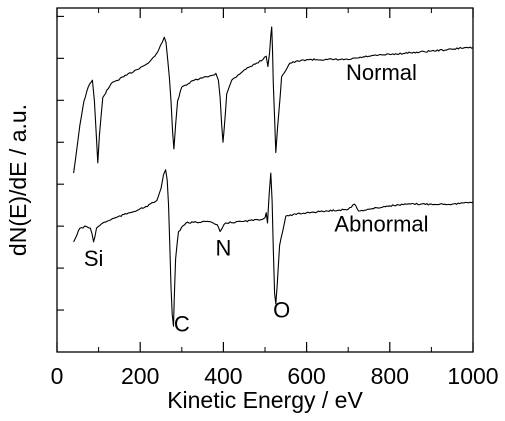 This screenshot has width=505, height=421. Describe the element at coordinates (275, 376) in the screenshot. I see `x-tick-labels: 0 200 400 600 800 1000` at that location.